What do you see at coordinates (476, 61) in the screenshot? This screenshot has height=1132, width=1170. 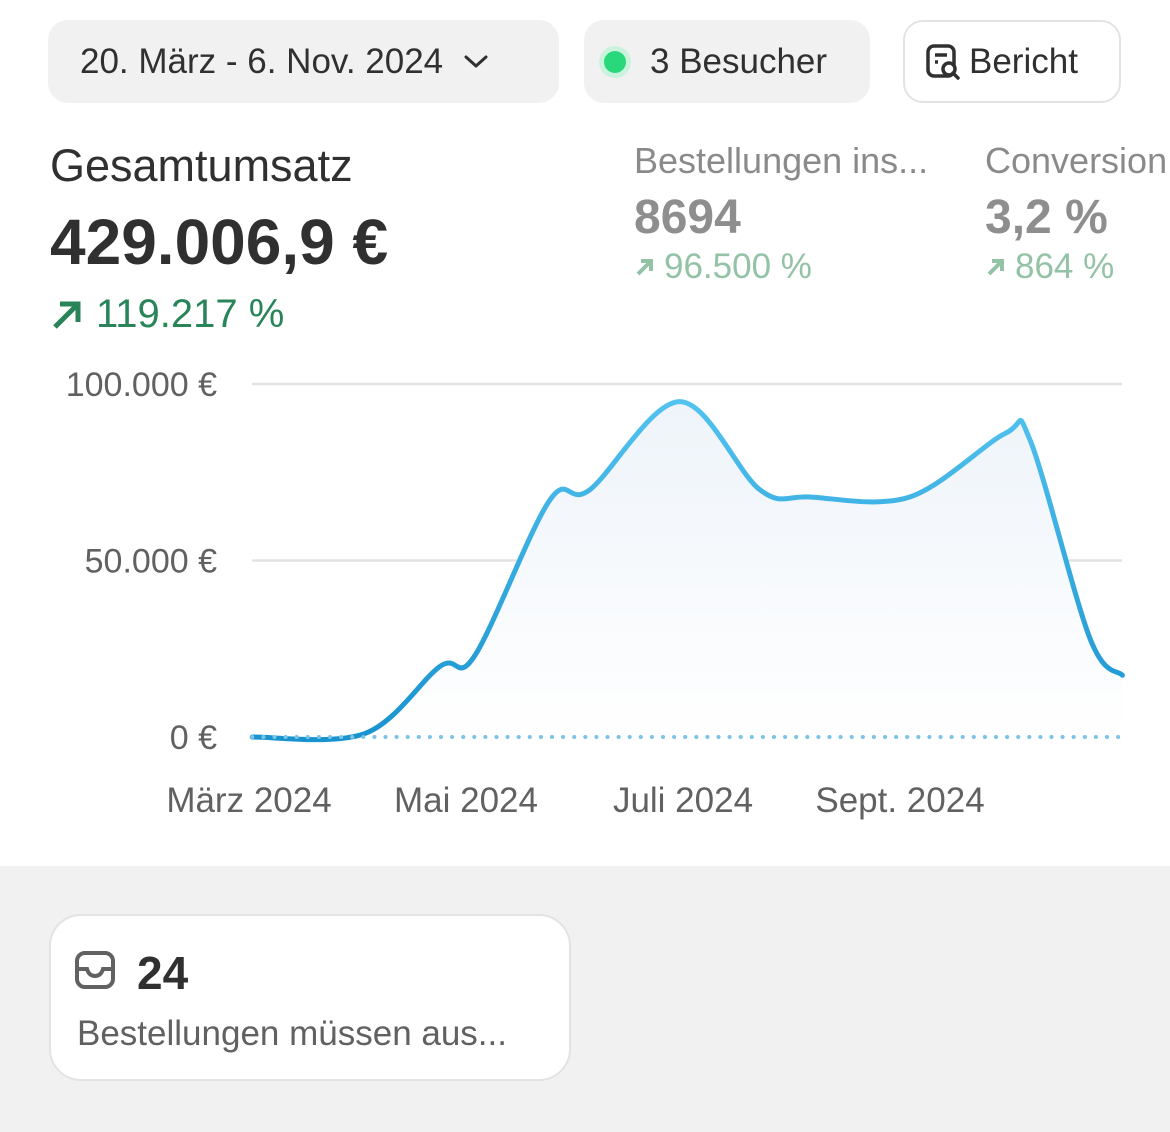 I see `chevron-down-icon` at bounding box center [476, 61].